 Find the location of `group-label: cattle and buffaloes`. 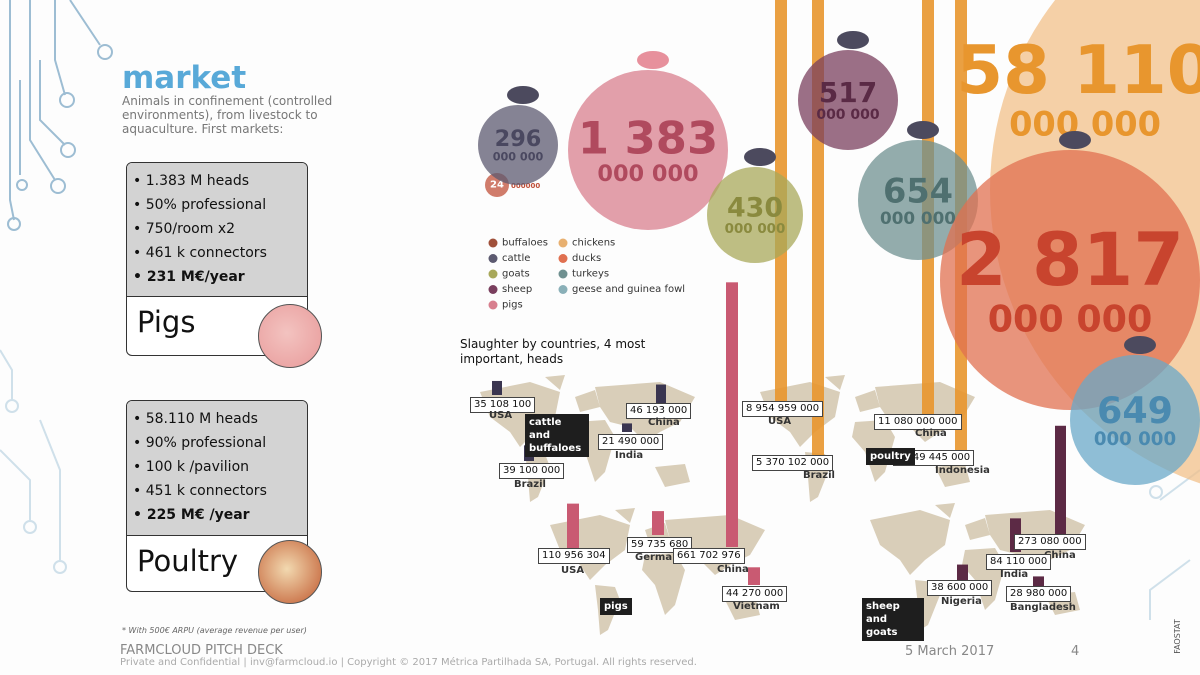

group-label: cattle and buffaloes is located at coordinates (557, 435).